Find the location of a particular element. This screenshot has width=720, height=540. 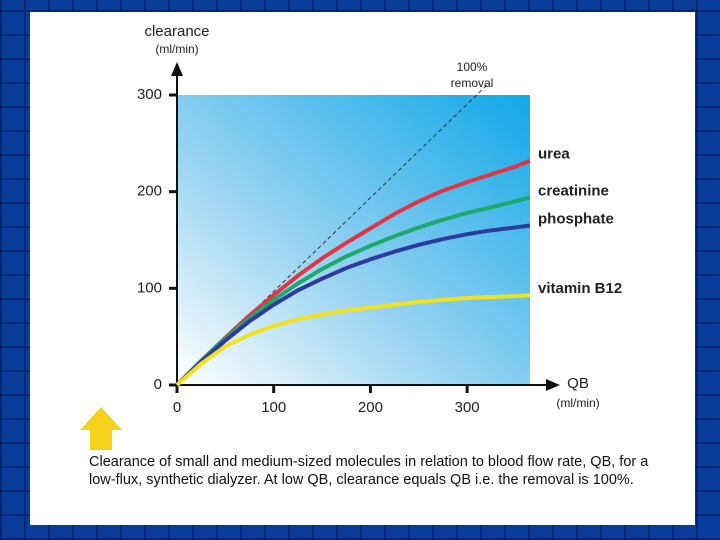

annotation: 100% is located at coordinates (472, 67).